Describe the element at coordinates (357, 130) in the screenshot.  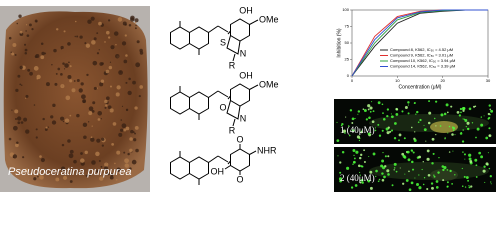
I see `image-label: 1 (40μM)` at that location.